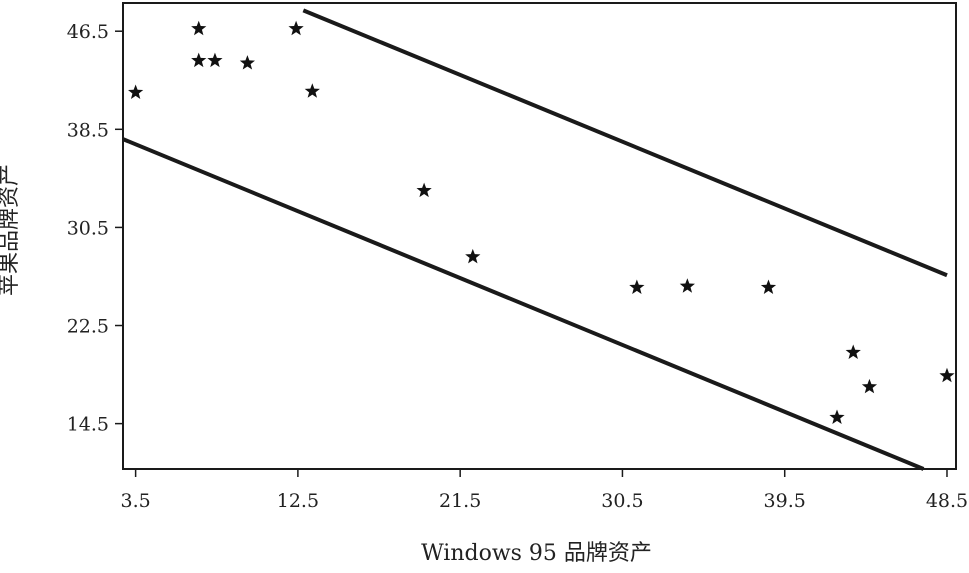 The height and width of the screenshot is (573, 969). Describe the element at coordinates (88, 327) in the screenshot. I see `y-tick-label: 22.5` at that location.